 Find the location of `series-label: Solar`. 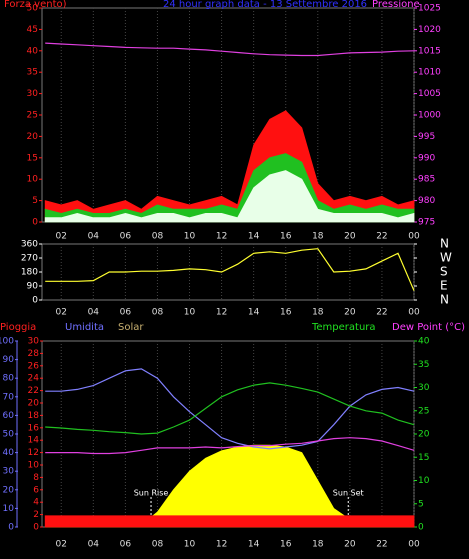

series-label: Solar is located at coordinates (131, 327).